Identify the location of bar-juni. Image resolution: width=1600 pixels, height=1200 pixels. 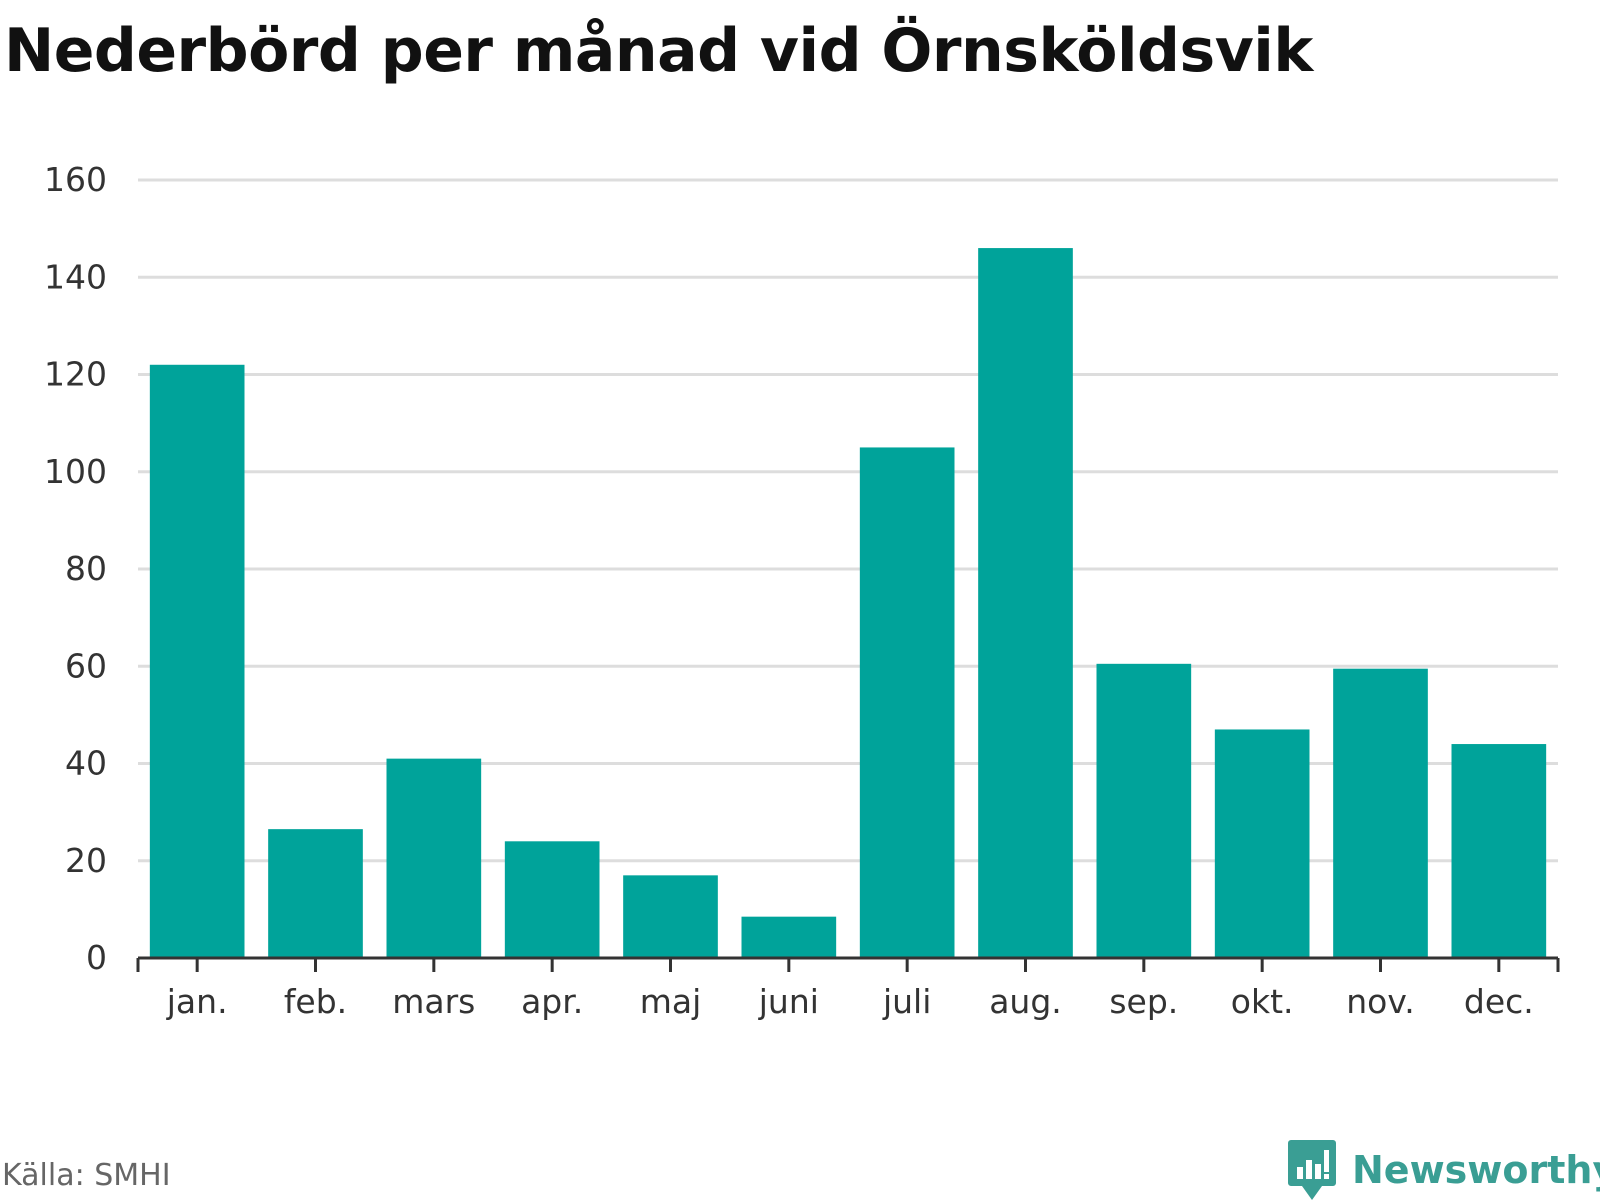
(789, 937).